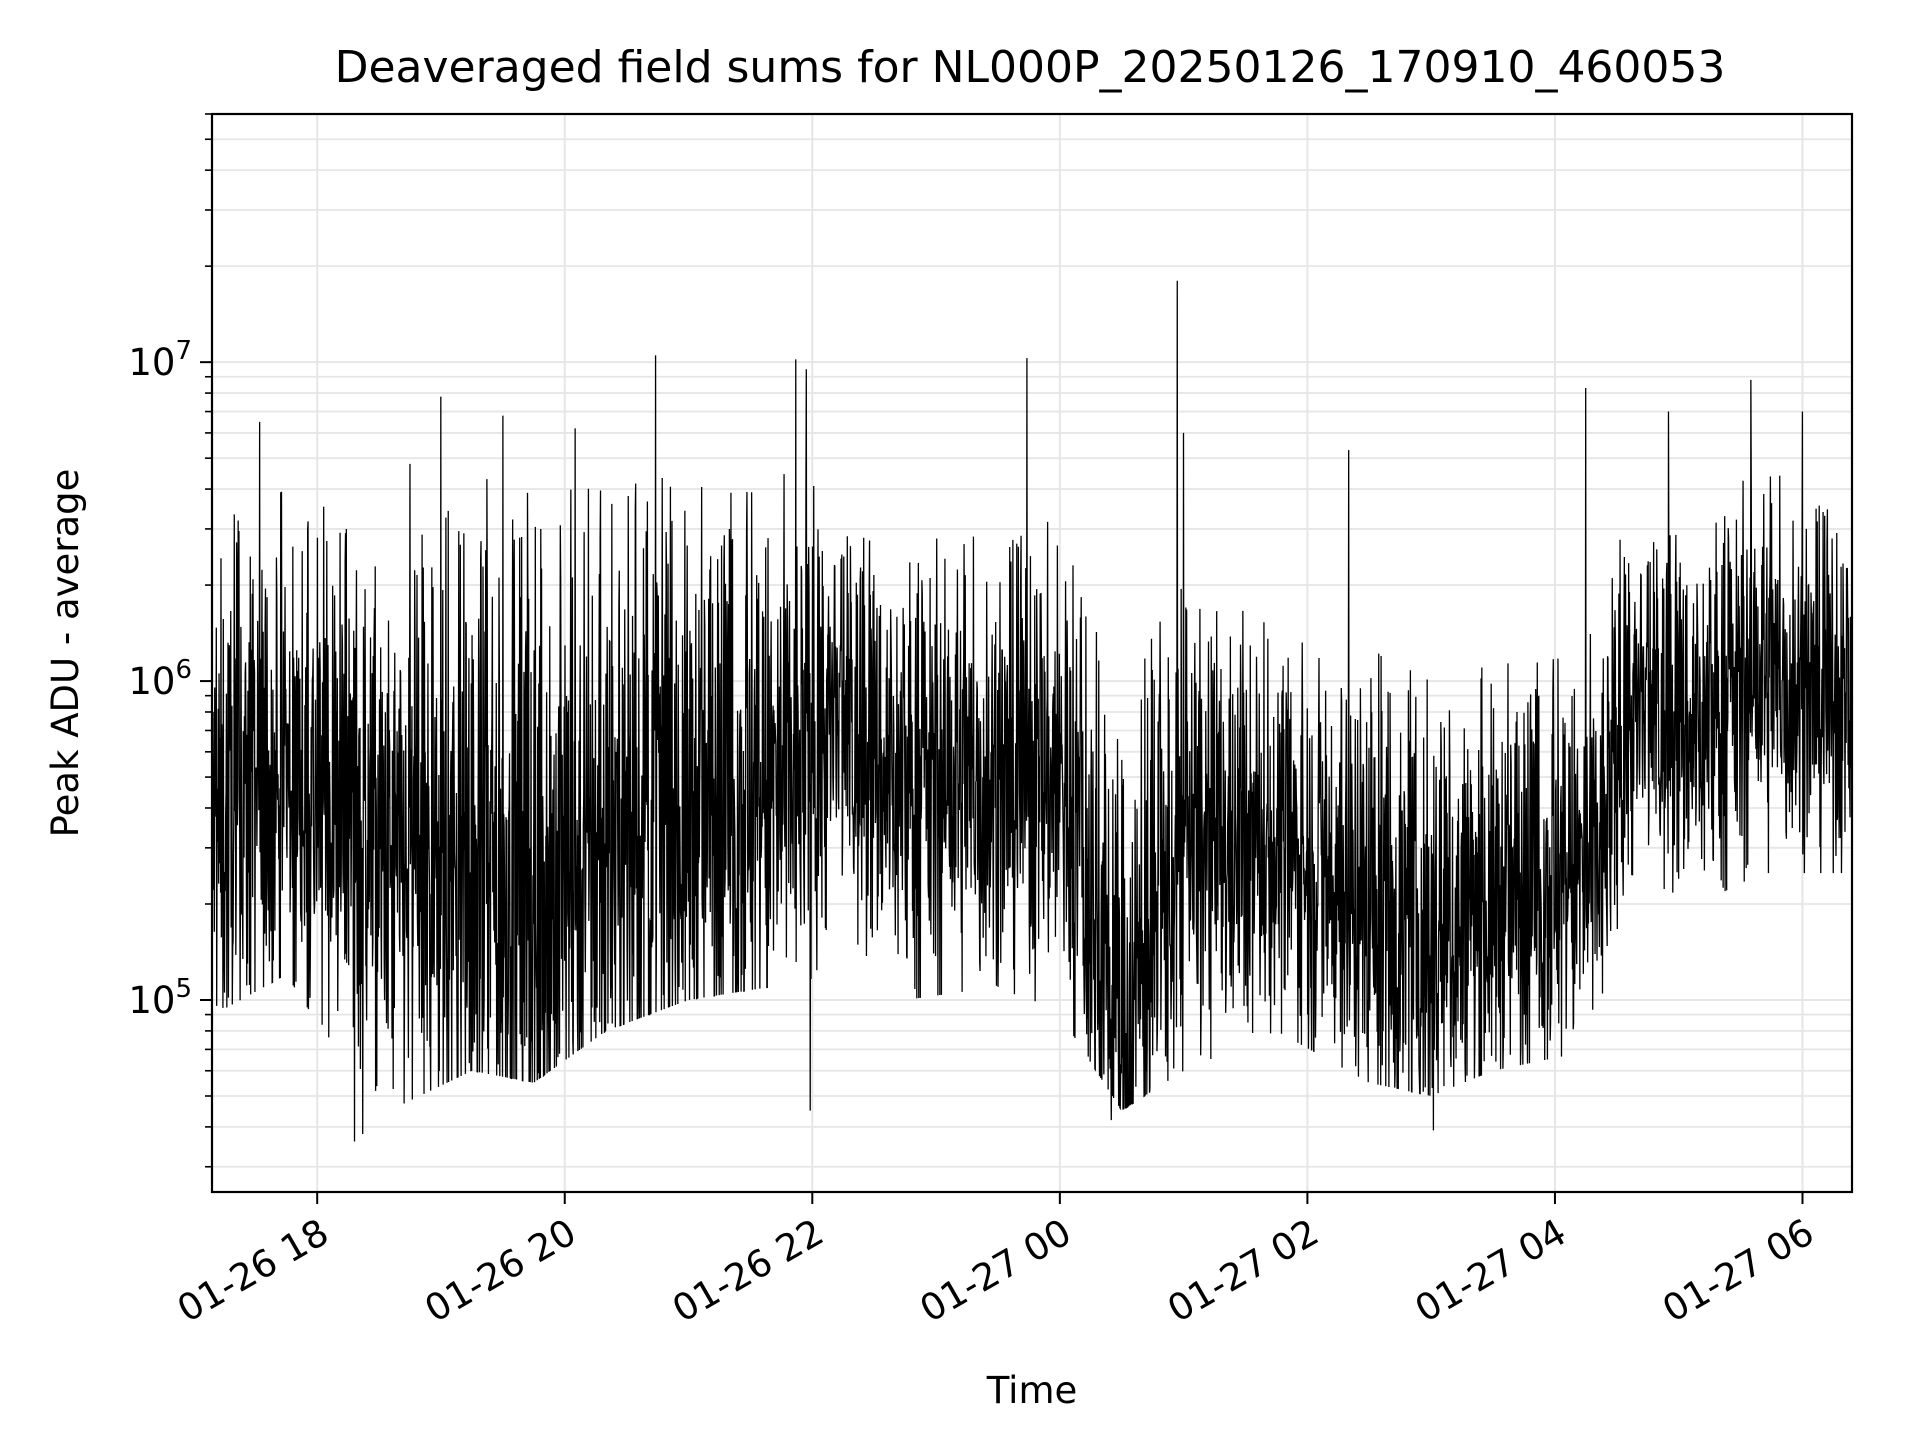 The width and height of the screenshot is (1920, 1440). Describe the element at coordinates (160, 998) in the screenshot. I see `y-tick-label: 105` at that location.